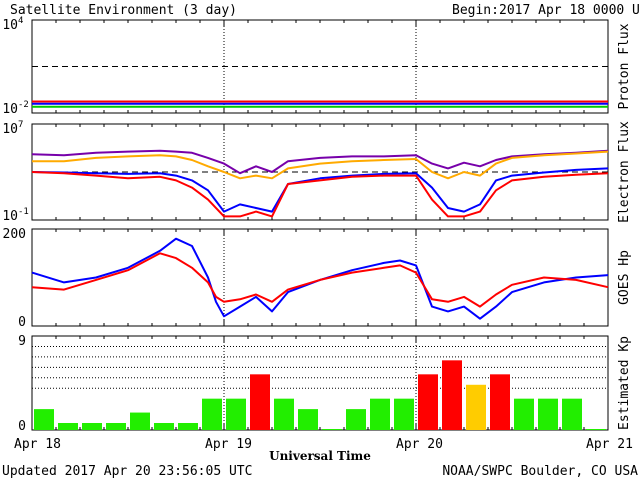 This screenshot has height=484, width=640. What do you see at coordinates (23, 105) in the screenshot?
I see `tick-exponent: -2` at bounding box center [23, 105].